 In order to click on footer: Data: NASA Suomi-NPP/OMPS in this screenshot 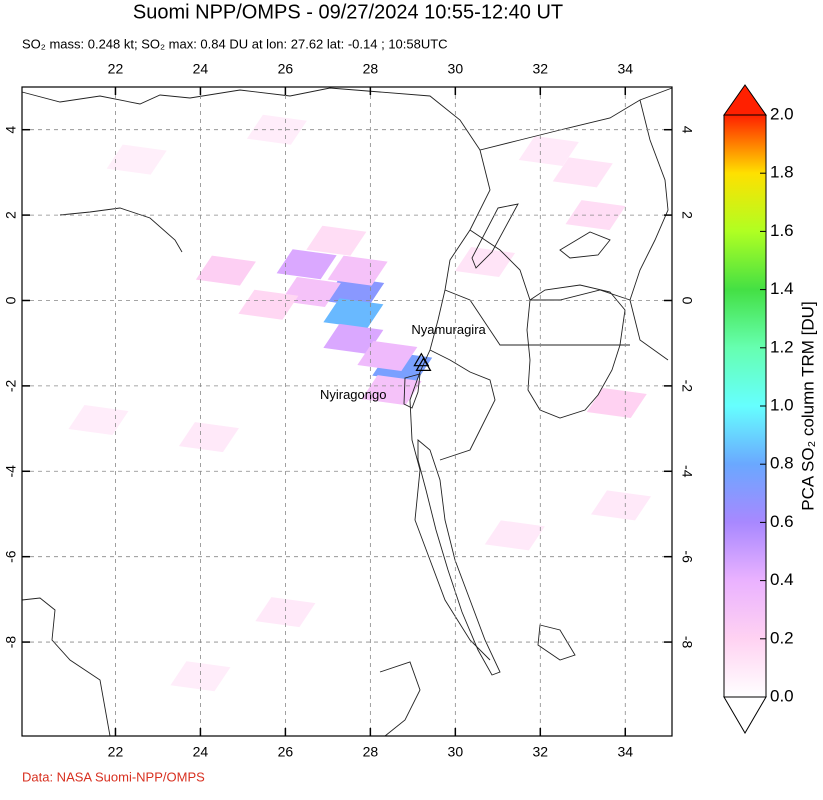, I will do `click(113, 776)`.